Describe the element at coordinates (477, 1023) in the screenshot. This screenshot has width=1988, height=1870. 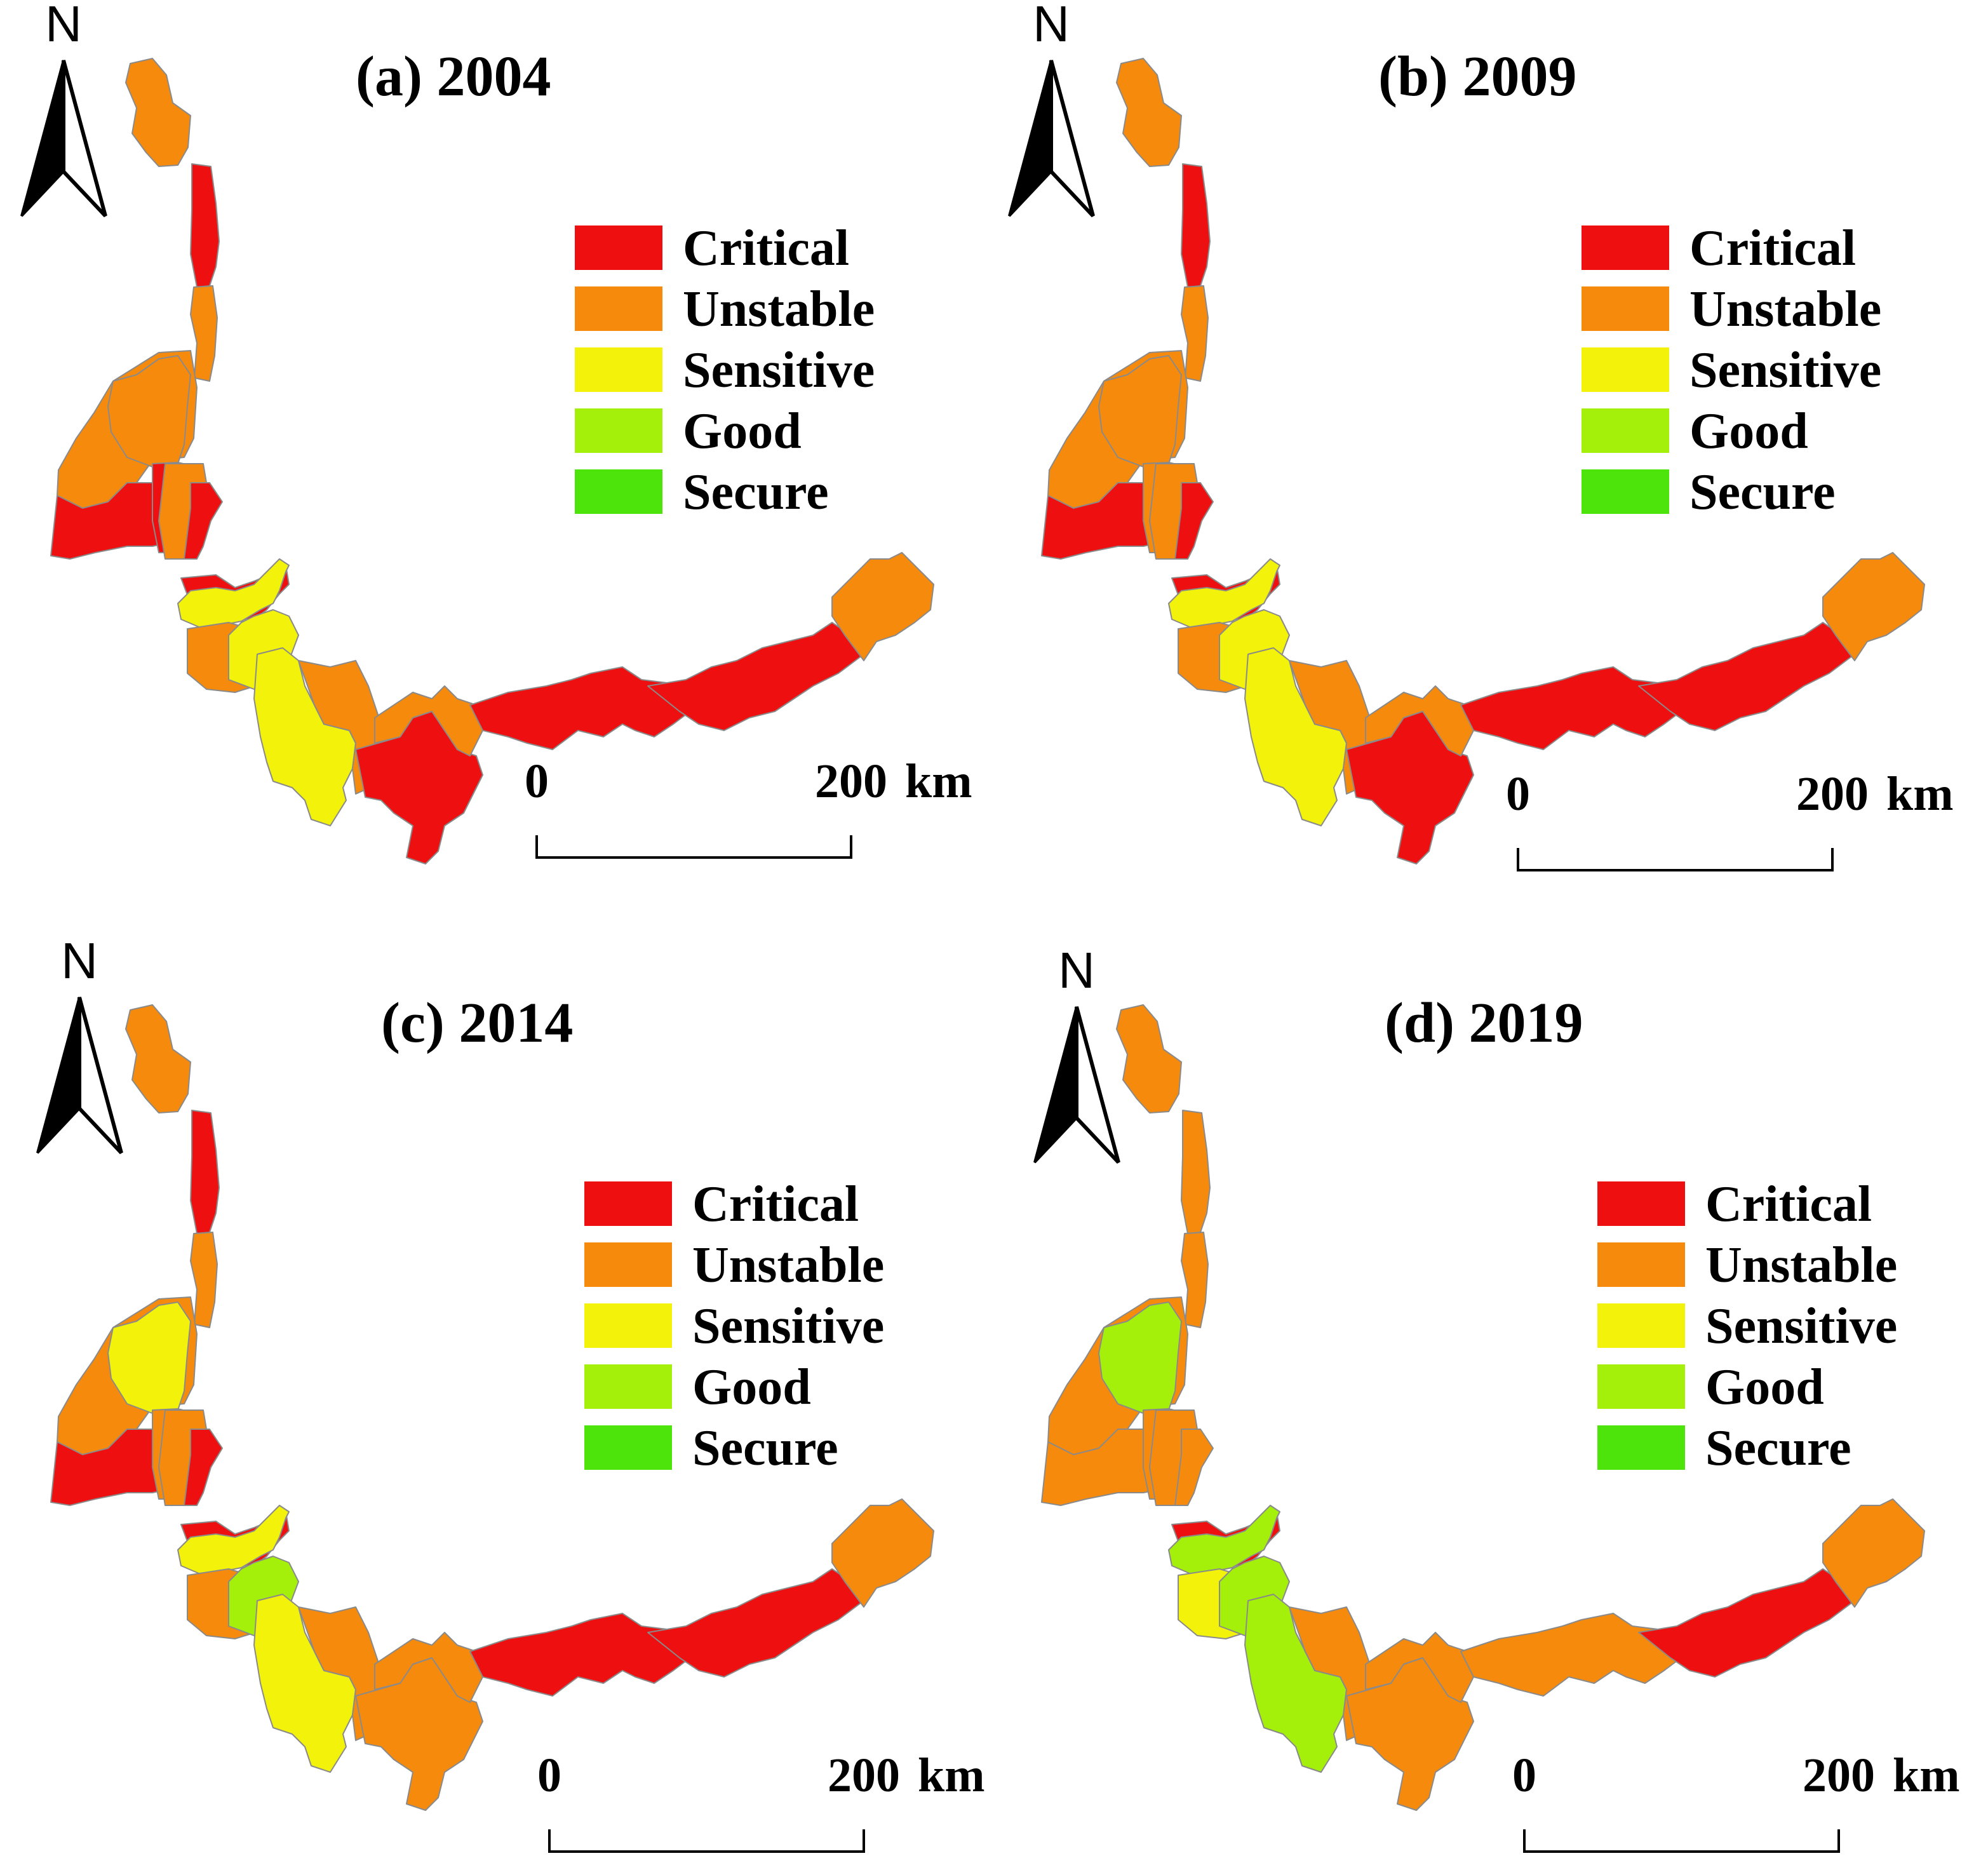
I see `panel-title: (c) 2014` at that location.